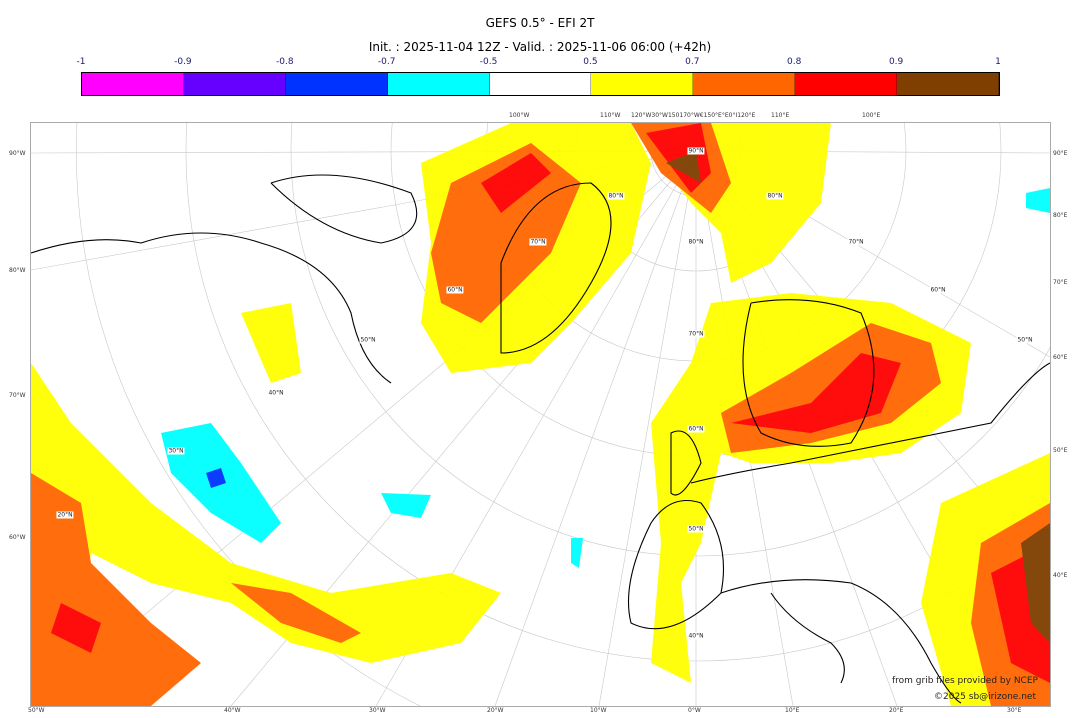 The width and height of the screenshot is (1080, 718). What do you see at coordinates (871, 115) in the screenshot?
I see `axis-label-top: 100°E` at bounding box center [871, 115].